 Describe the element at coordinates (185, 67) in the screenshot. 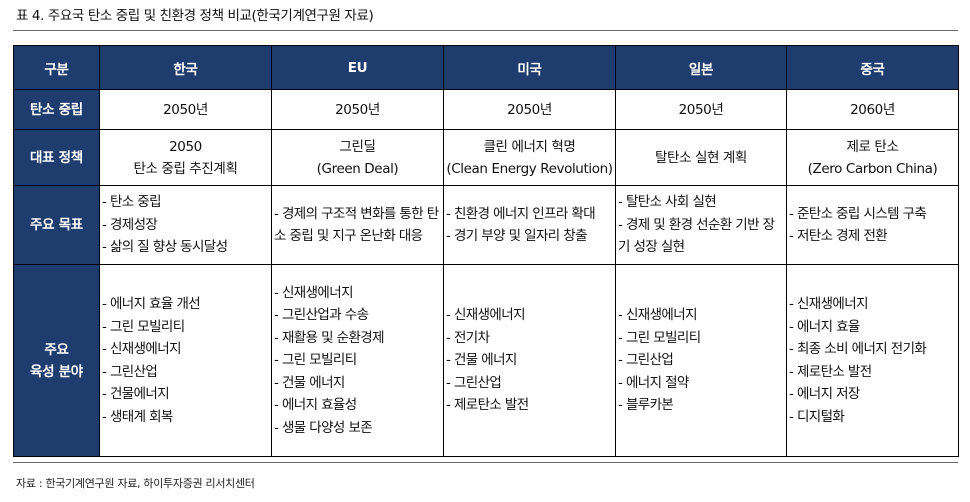

I see `header-korea: 한국` at that location.